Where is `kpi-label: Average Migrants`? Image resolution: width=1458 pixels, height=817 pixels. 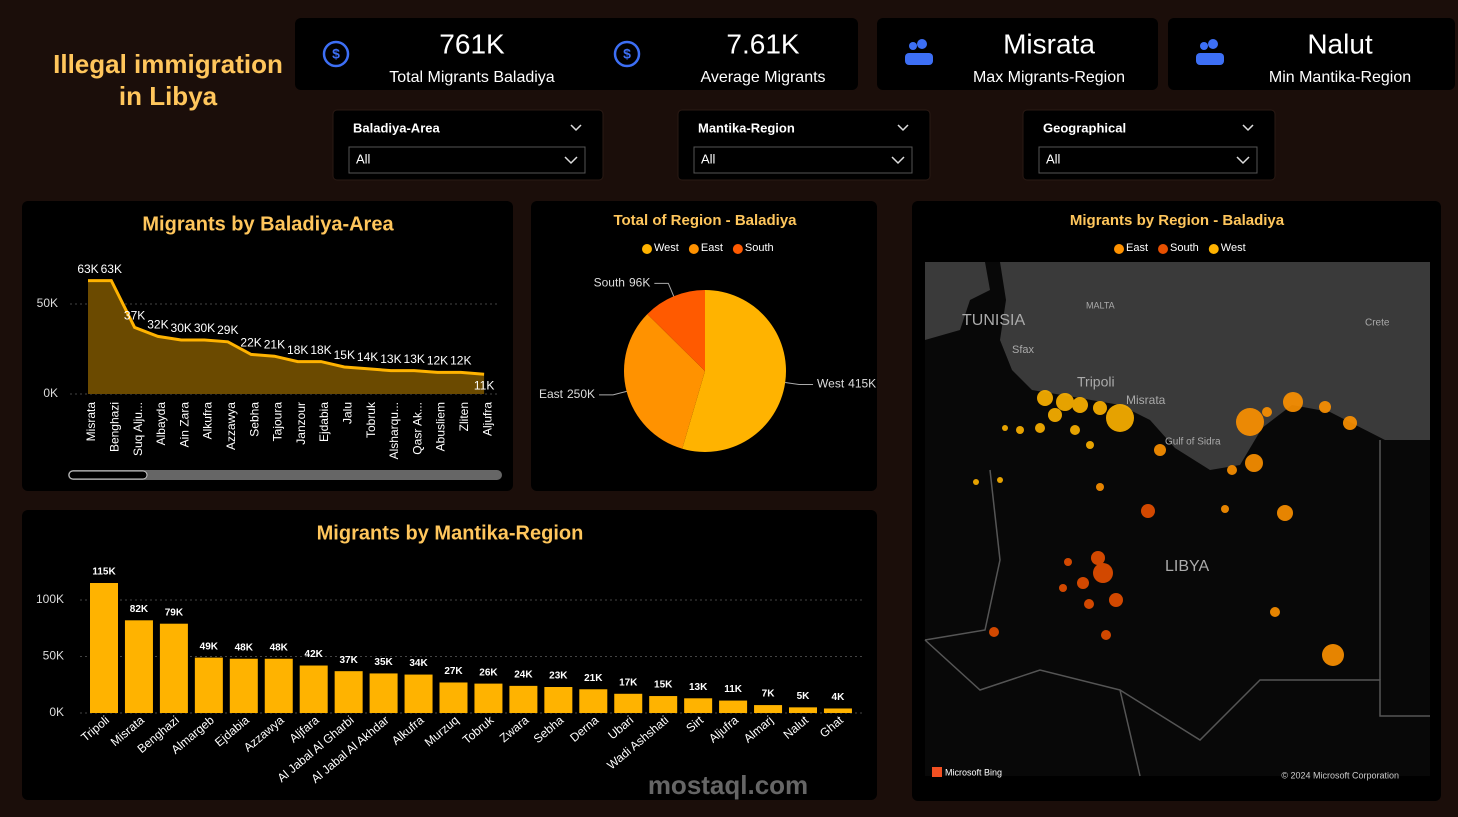
kpi-label: Average Migrants is located at coordinates (762, 77).